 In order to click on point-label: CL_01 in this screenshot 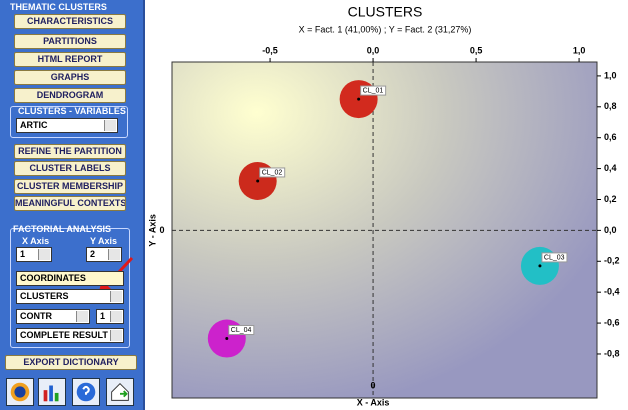, I will do `click(373, 90)`.